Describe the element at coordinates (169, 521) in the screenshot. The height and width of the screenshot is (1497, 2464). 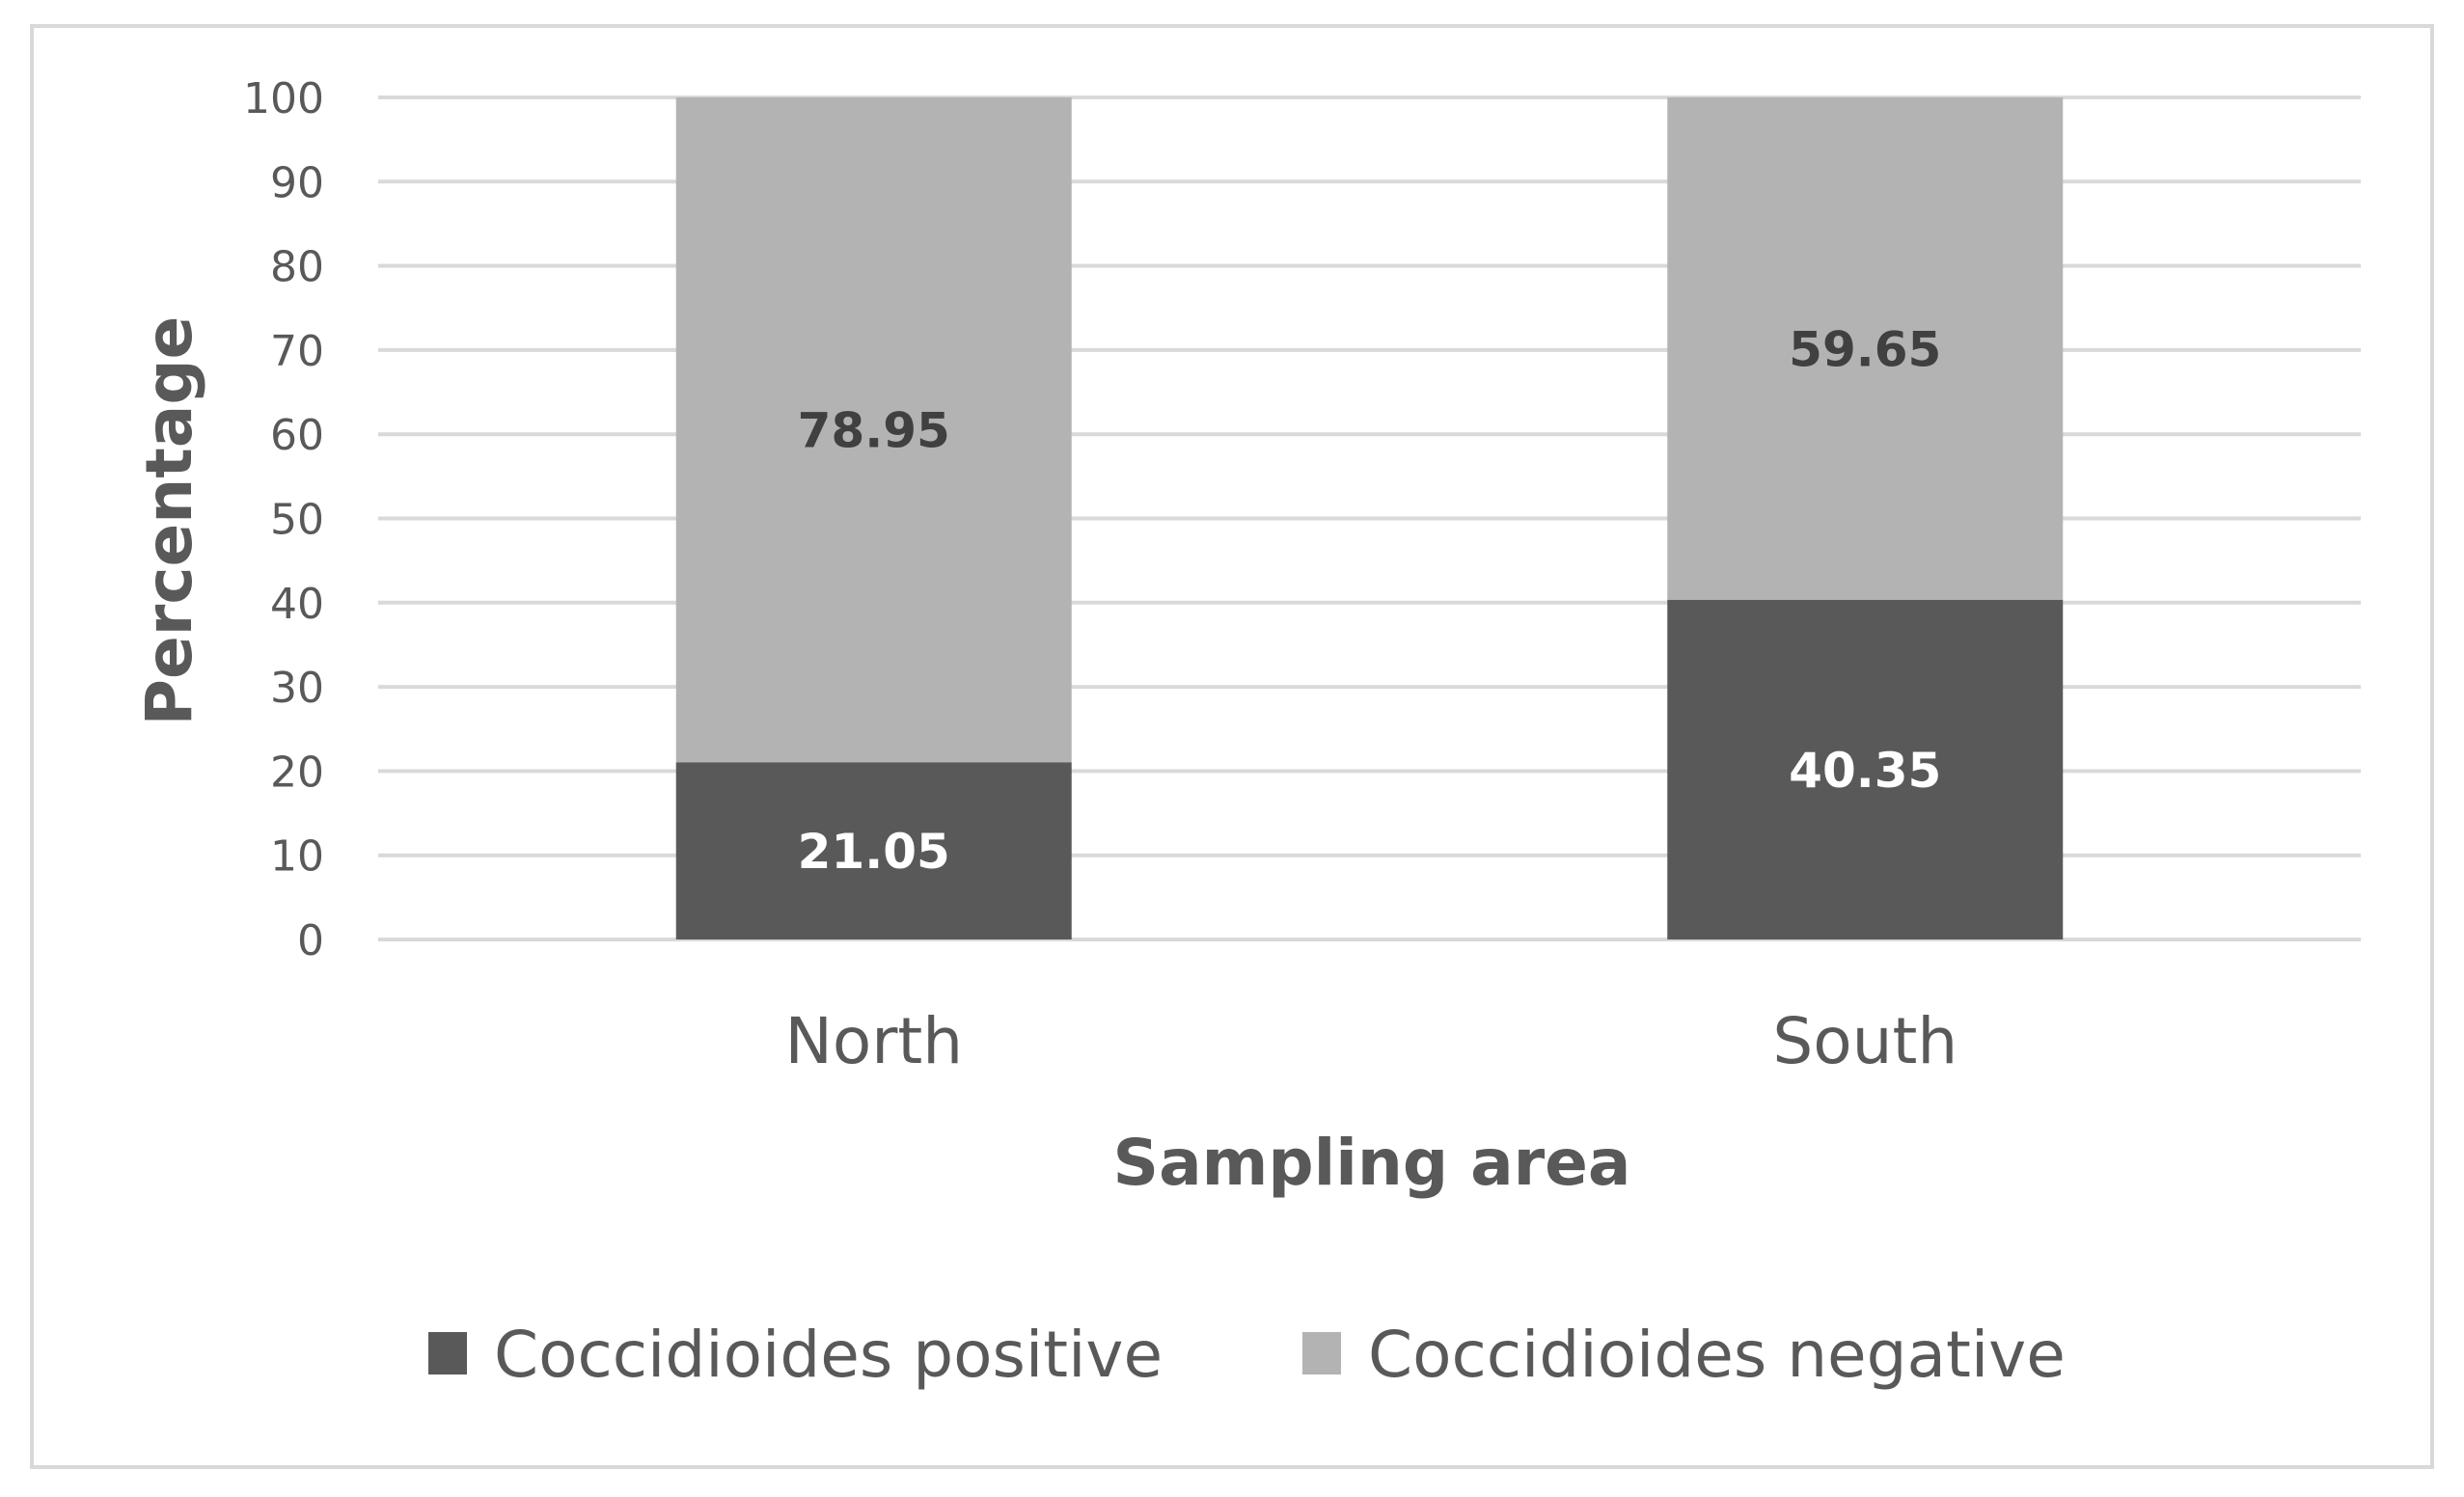
I see `y-axis-title: Percentage` at that location.